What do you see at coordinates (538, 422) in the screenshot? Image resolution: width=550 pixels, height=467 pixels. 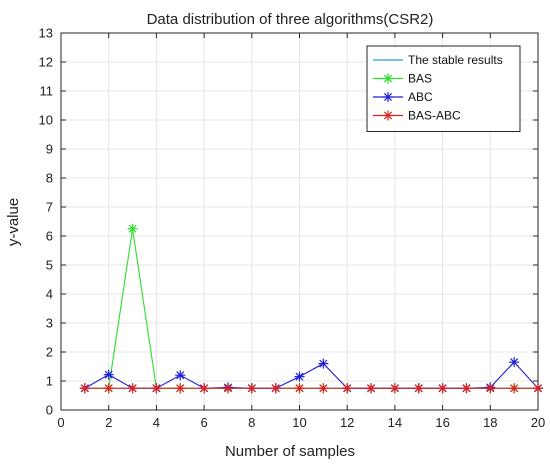 I see `x-tick-label: 20` at bounding box center [538, 422].